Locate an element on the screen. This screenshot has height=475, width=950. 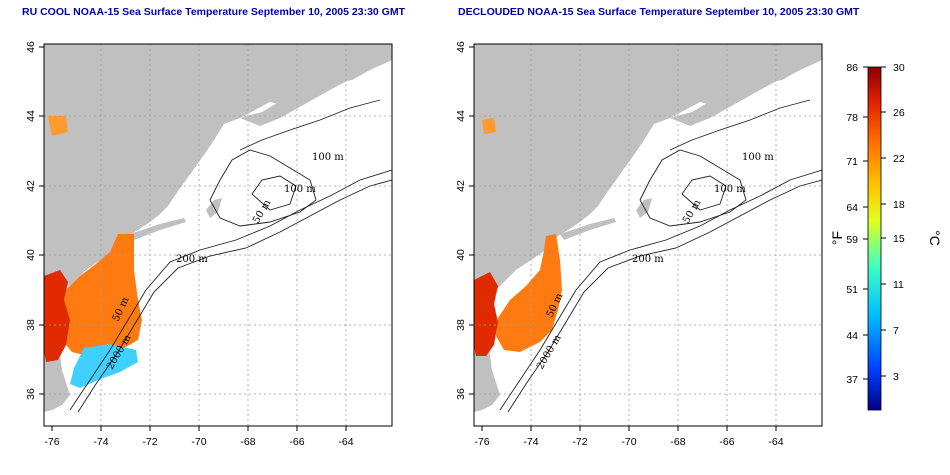
colorbar-c-tick-label: 15 is located at coordinates (899, 239).